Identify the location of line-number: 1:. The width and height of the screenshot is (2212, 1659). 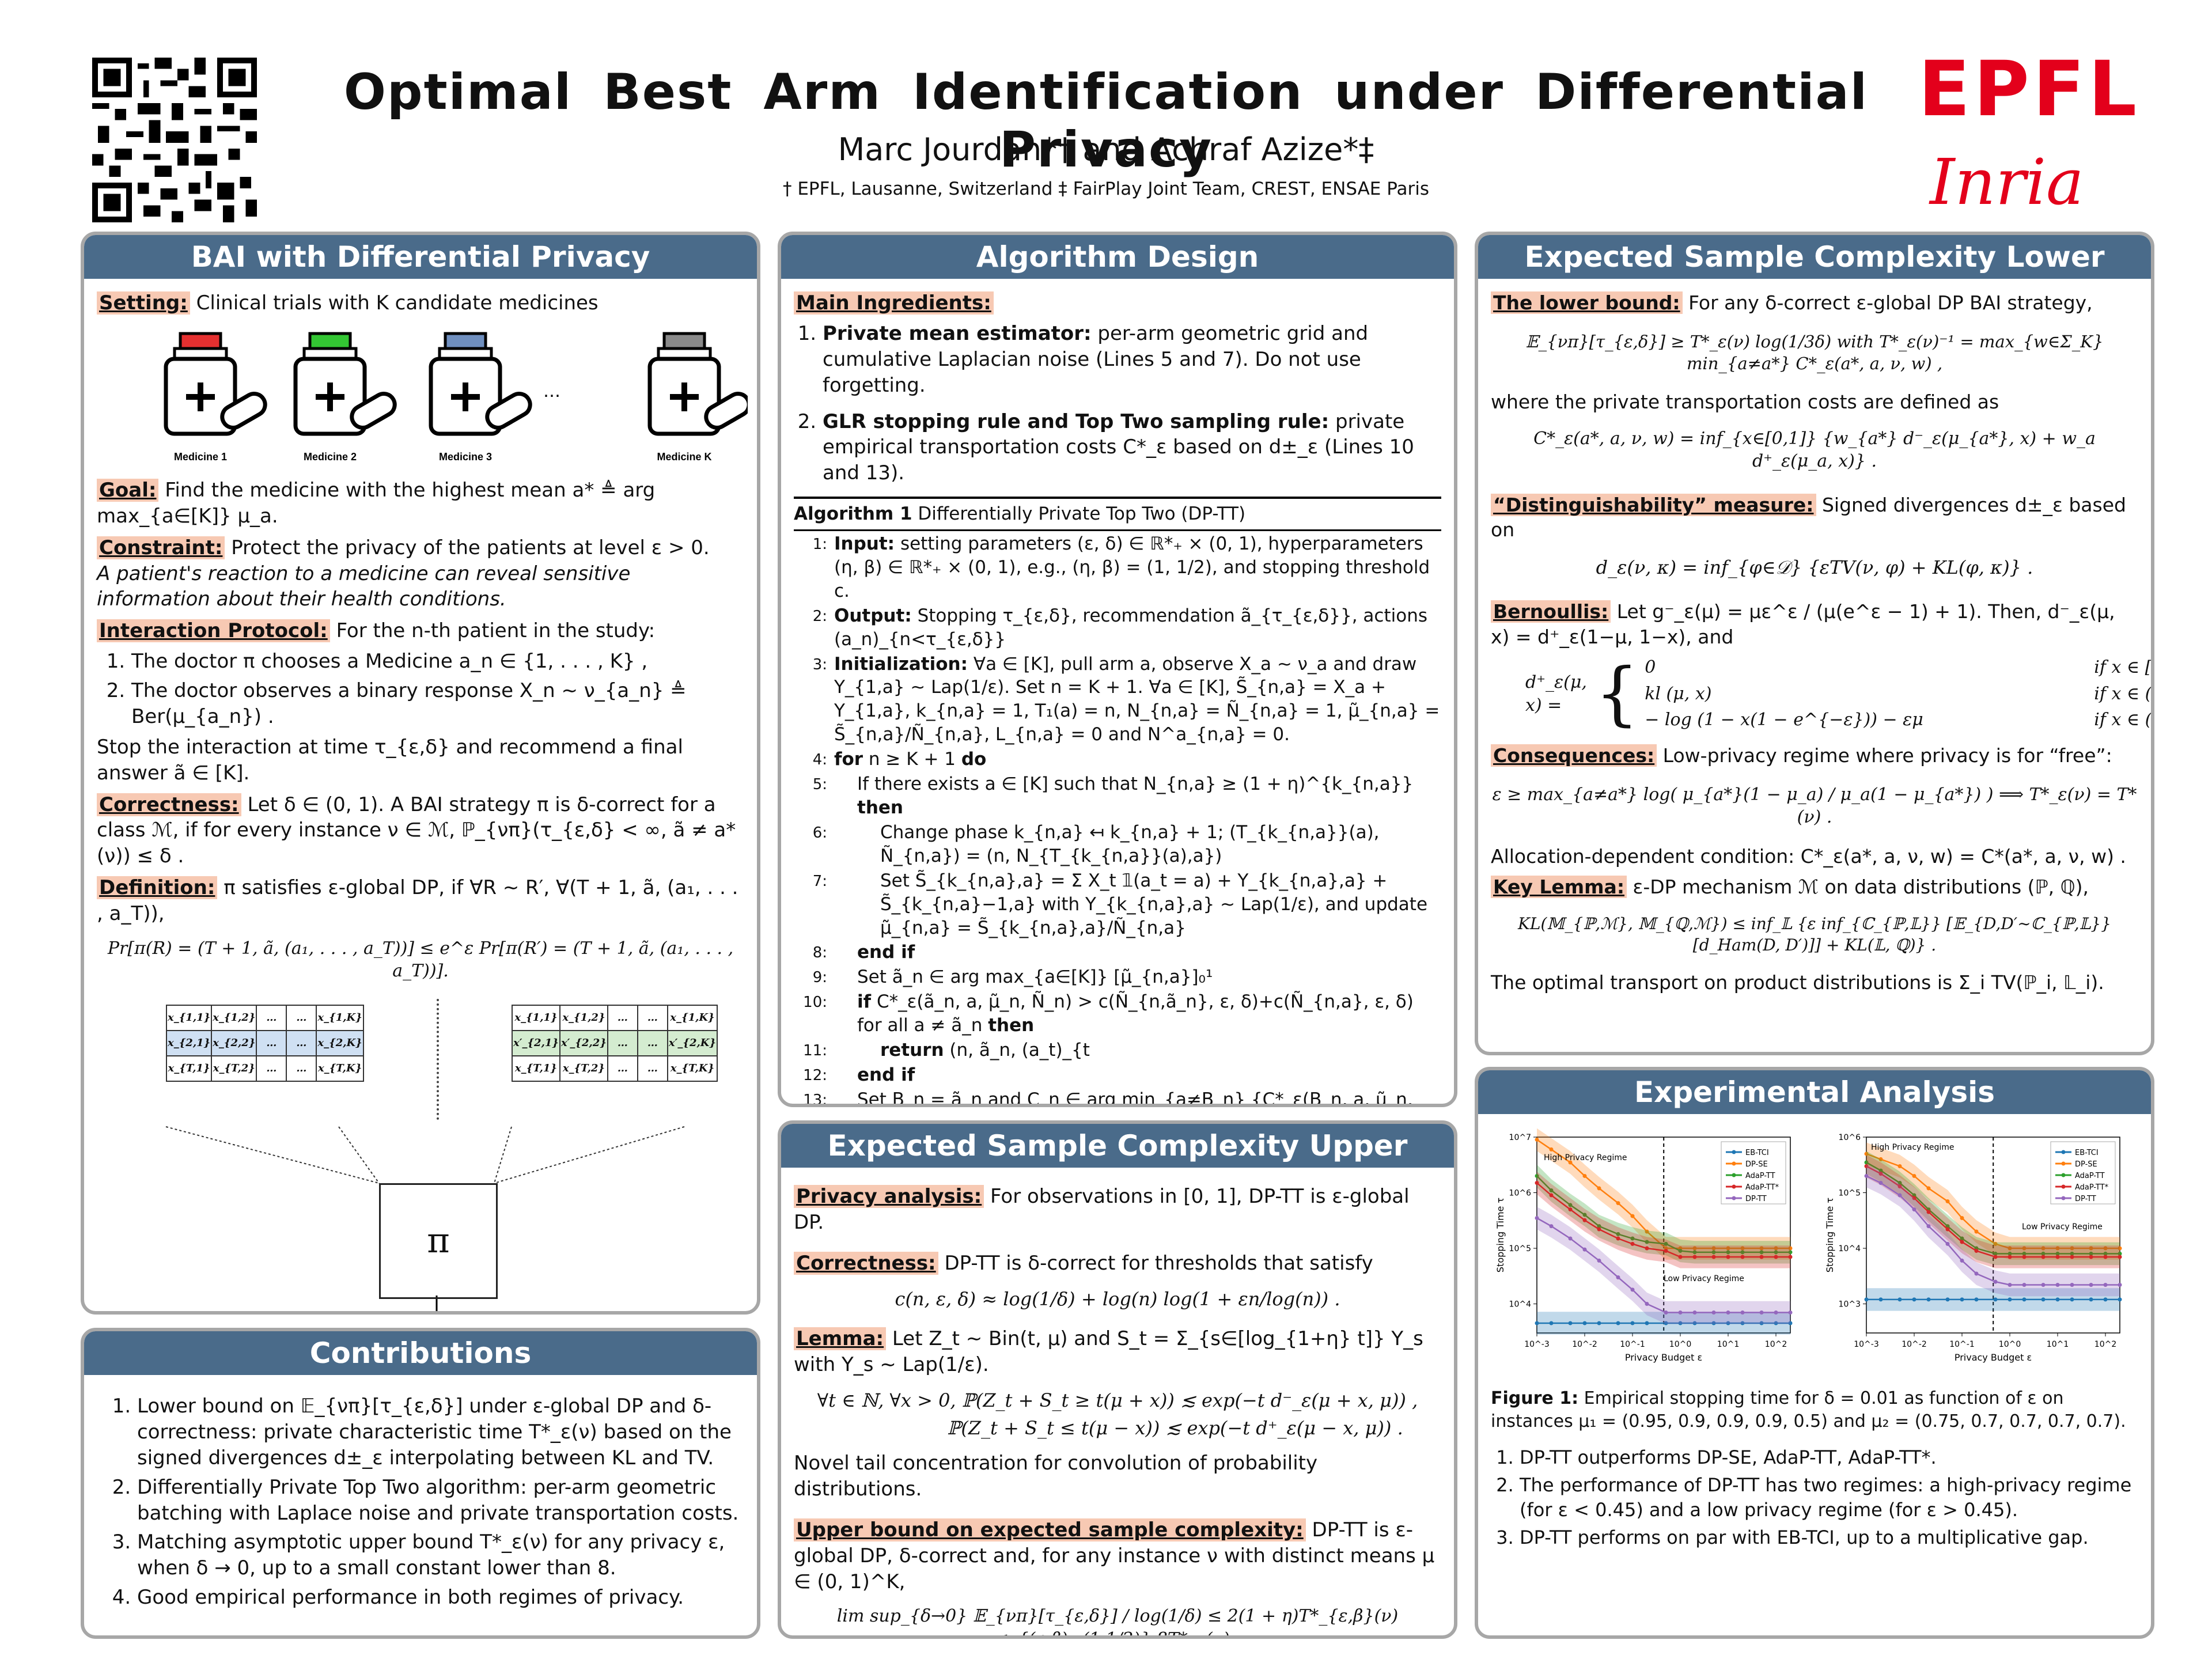
(819, 545).